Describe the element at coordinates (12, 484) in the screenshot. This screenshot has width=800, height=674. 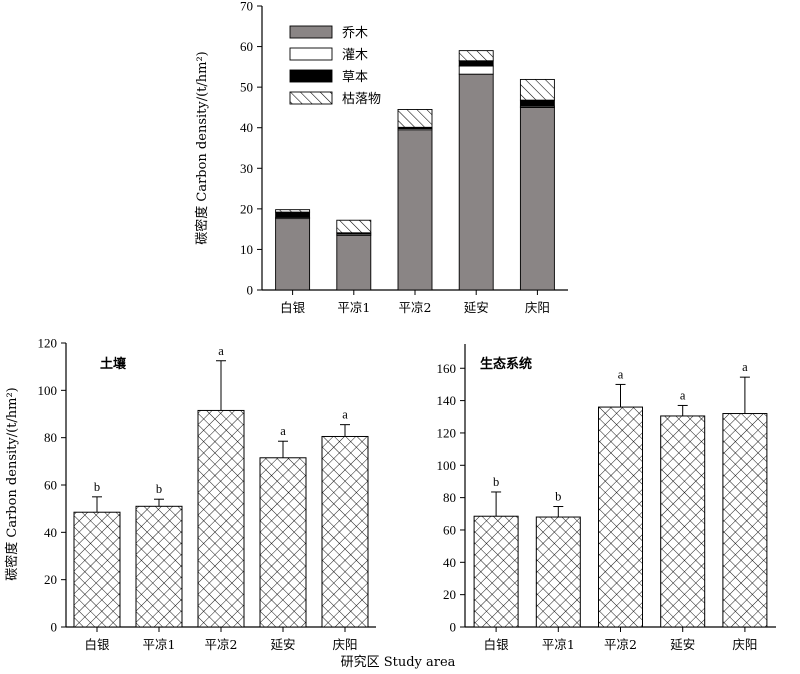
I see `y-axis-label-bottom: 碳密度 Carbon density/(t/hm²)` at that location.